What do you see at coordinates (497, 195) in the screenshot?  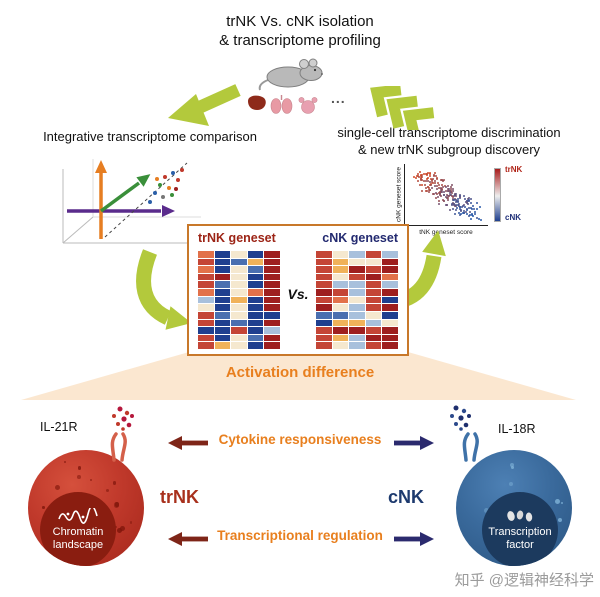 I see `scatter-colorbar` at bounding box center [497, 195].